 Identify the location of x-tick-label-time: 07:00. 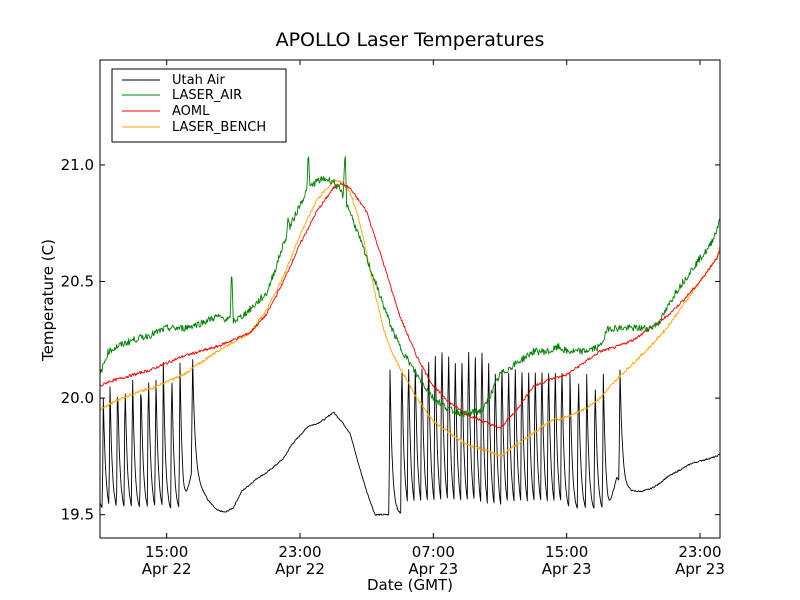
(433, 552).